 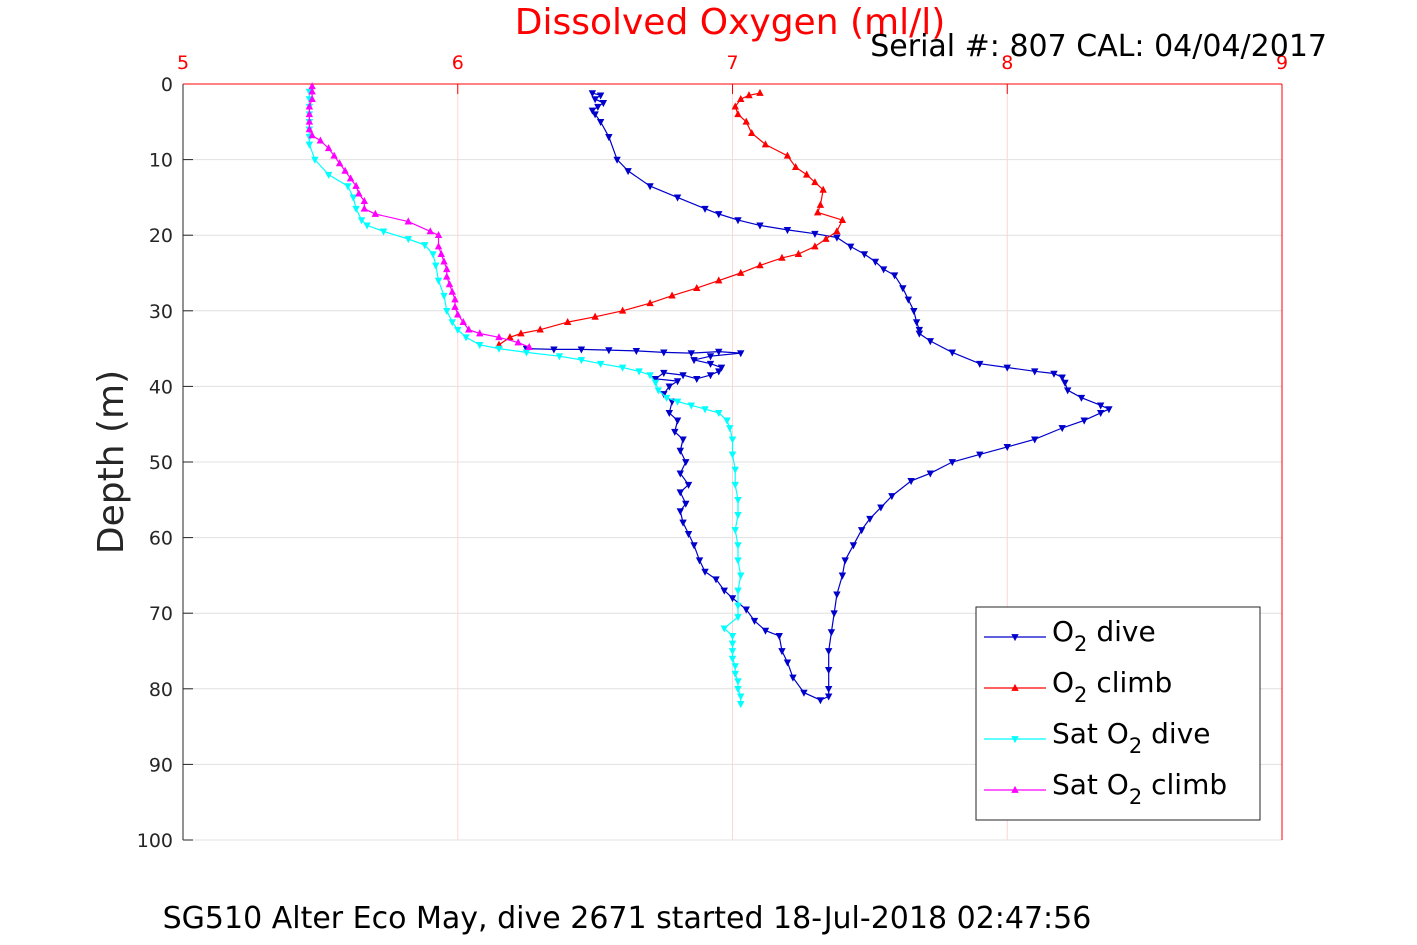 What do you see at coordinates (161, 614) in the screenshot?
I see `y-tick-label: 70` at bounding box center [161, 614].